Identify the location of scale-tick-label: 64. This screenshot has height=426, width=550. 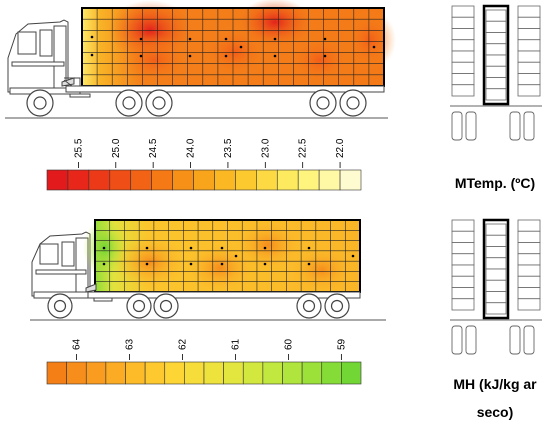
(76, 344).